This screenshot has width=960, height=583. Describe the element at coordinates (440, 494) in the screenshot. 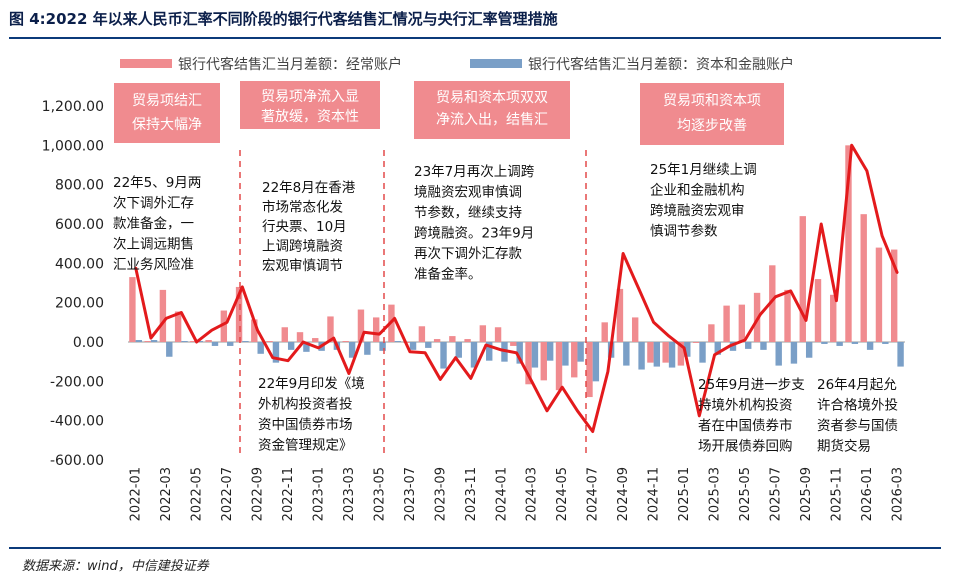

I see `x-tick-label: 2023-09` at that location.